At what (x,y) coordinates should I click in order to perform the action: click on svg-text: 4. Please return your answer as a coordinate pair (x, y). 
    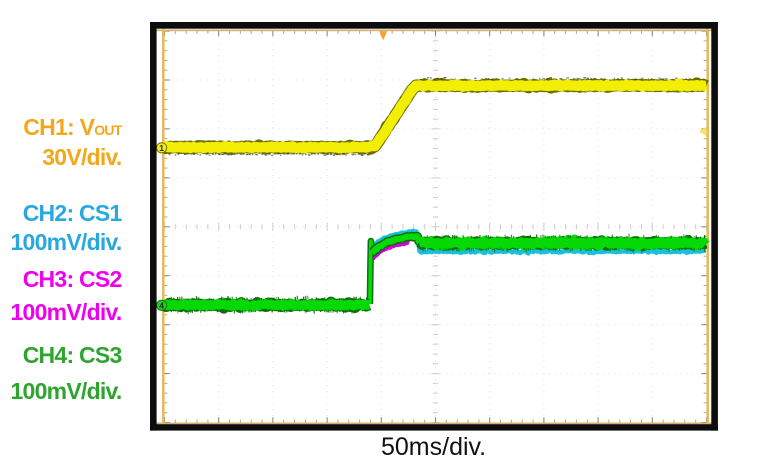
    Looking at the image, I should click on (161, 306).